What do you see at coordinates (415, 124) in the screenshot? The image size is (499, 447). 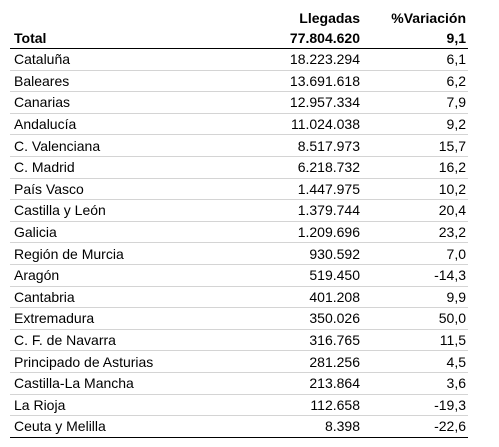 I see `variation-cell: 9,2` at bounding box center [415, 124].